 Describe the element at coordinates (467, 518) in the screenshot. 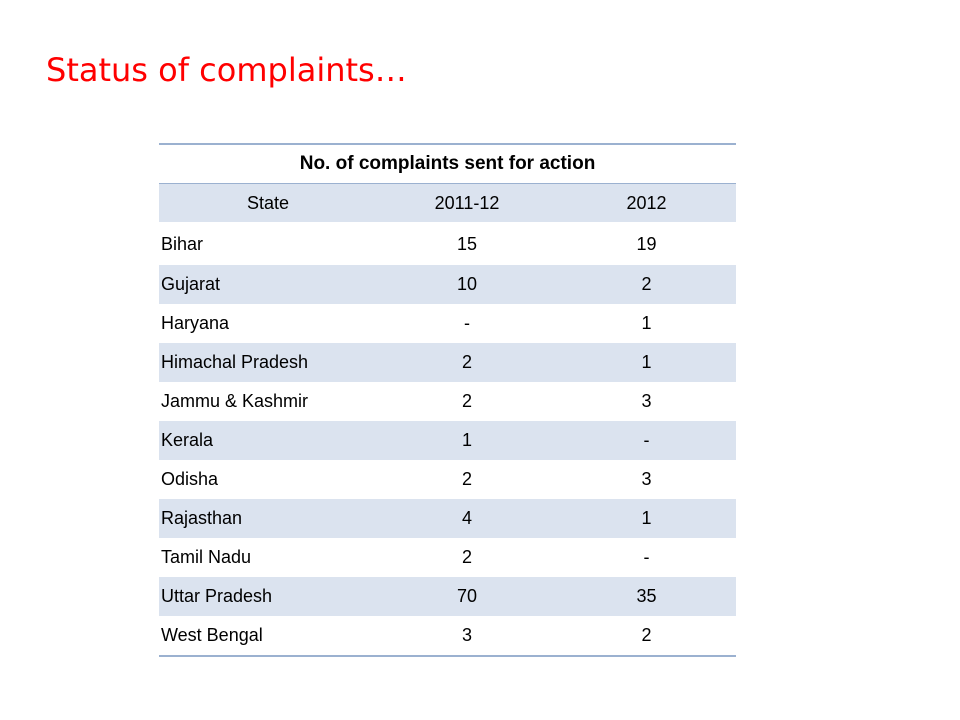

I see `value-cell-2011-12: 4` at that location.